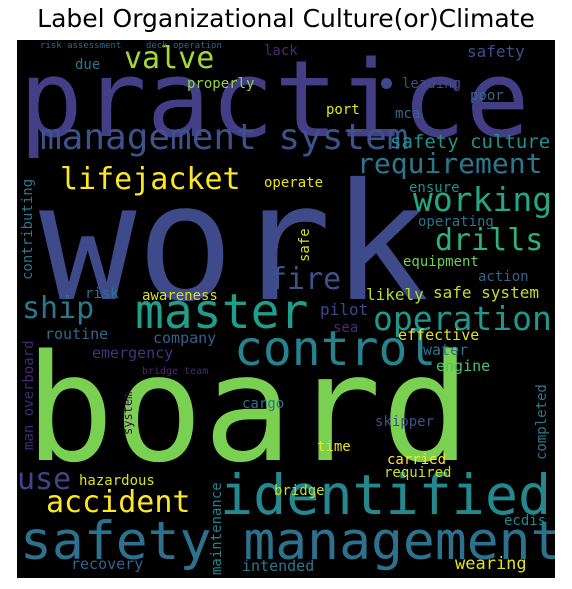 The image size is (572, 589). What do you see at coordinates (456, 222) in the screenshot?
I see `word-operating: operating` at bounding box center [456, 222].